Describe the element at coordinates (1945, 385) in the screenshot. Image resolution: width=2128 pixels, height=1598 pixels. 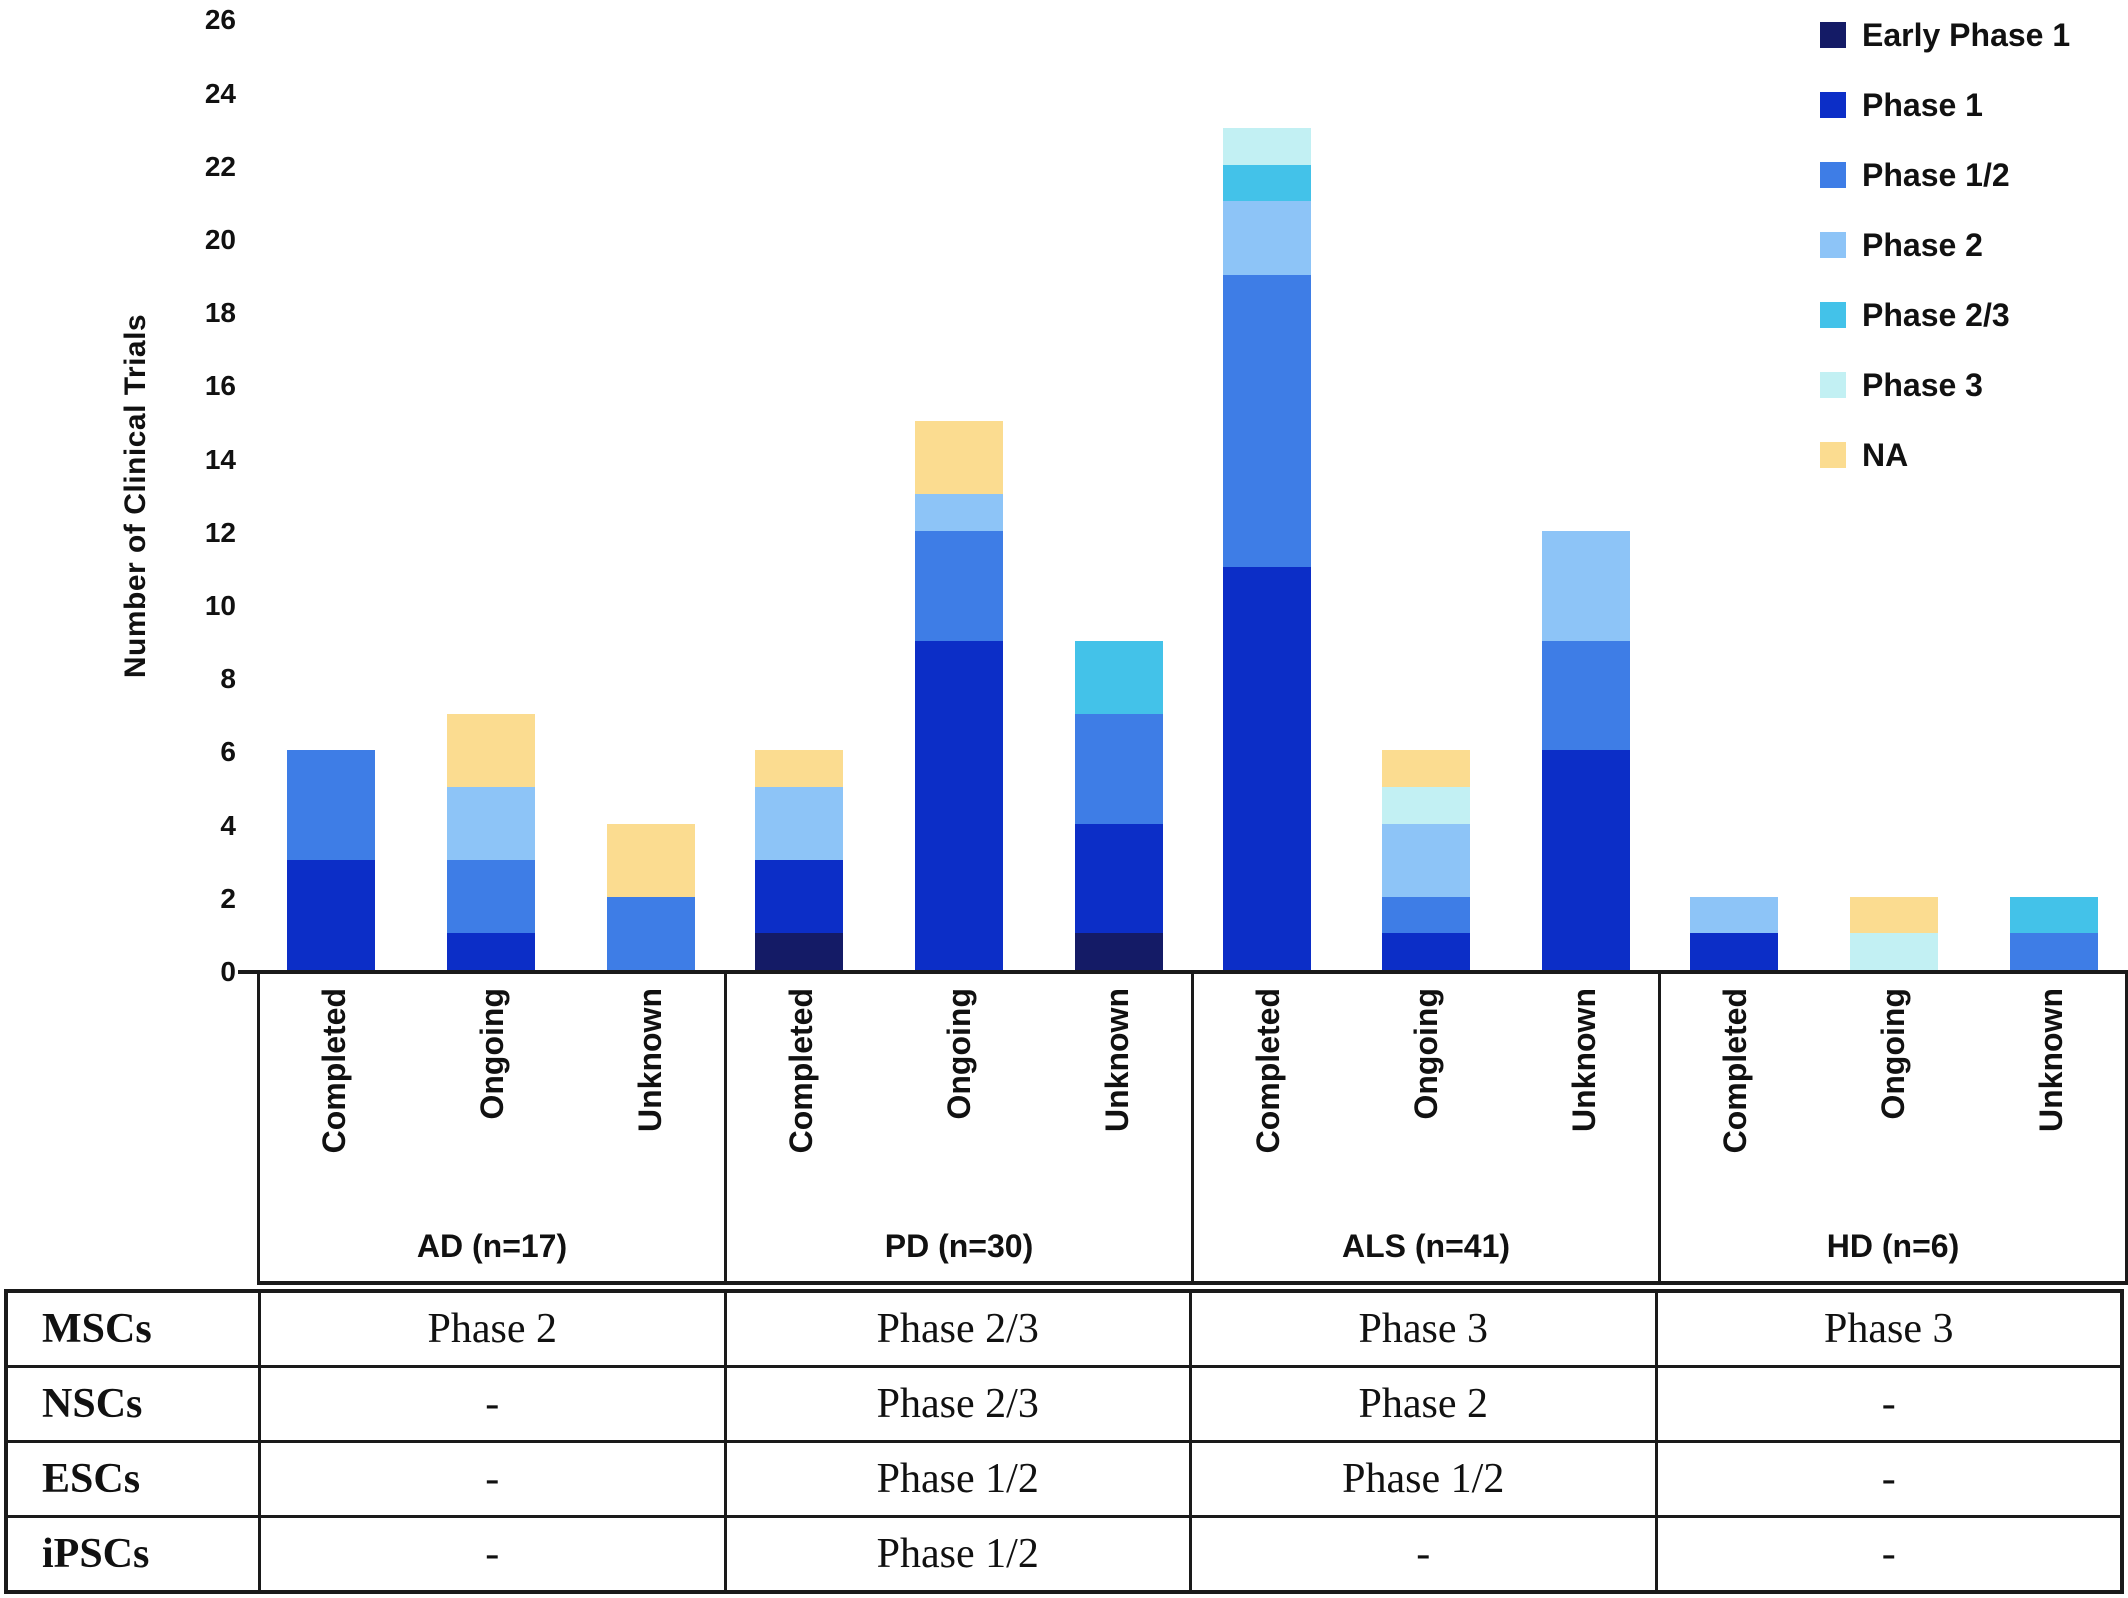
I see `legend-item-phase-3: Phase 3` at that location.